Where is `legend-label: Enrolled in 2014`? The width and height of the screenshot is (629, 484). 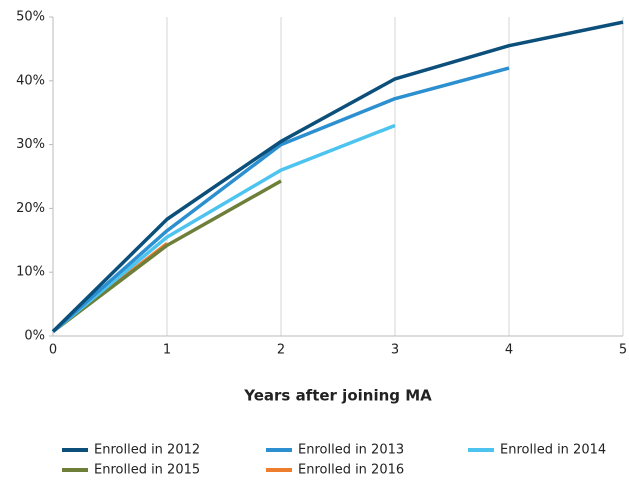
legend-label: Enrolled in 2014 is located at coordinates (553, 450).